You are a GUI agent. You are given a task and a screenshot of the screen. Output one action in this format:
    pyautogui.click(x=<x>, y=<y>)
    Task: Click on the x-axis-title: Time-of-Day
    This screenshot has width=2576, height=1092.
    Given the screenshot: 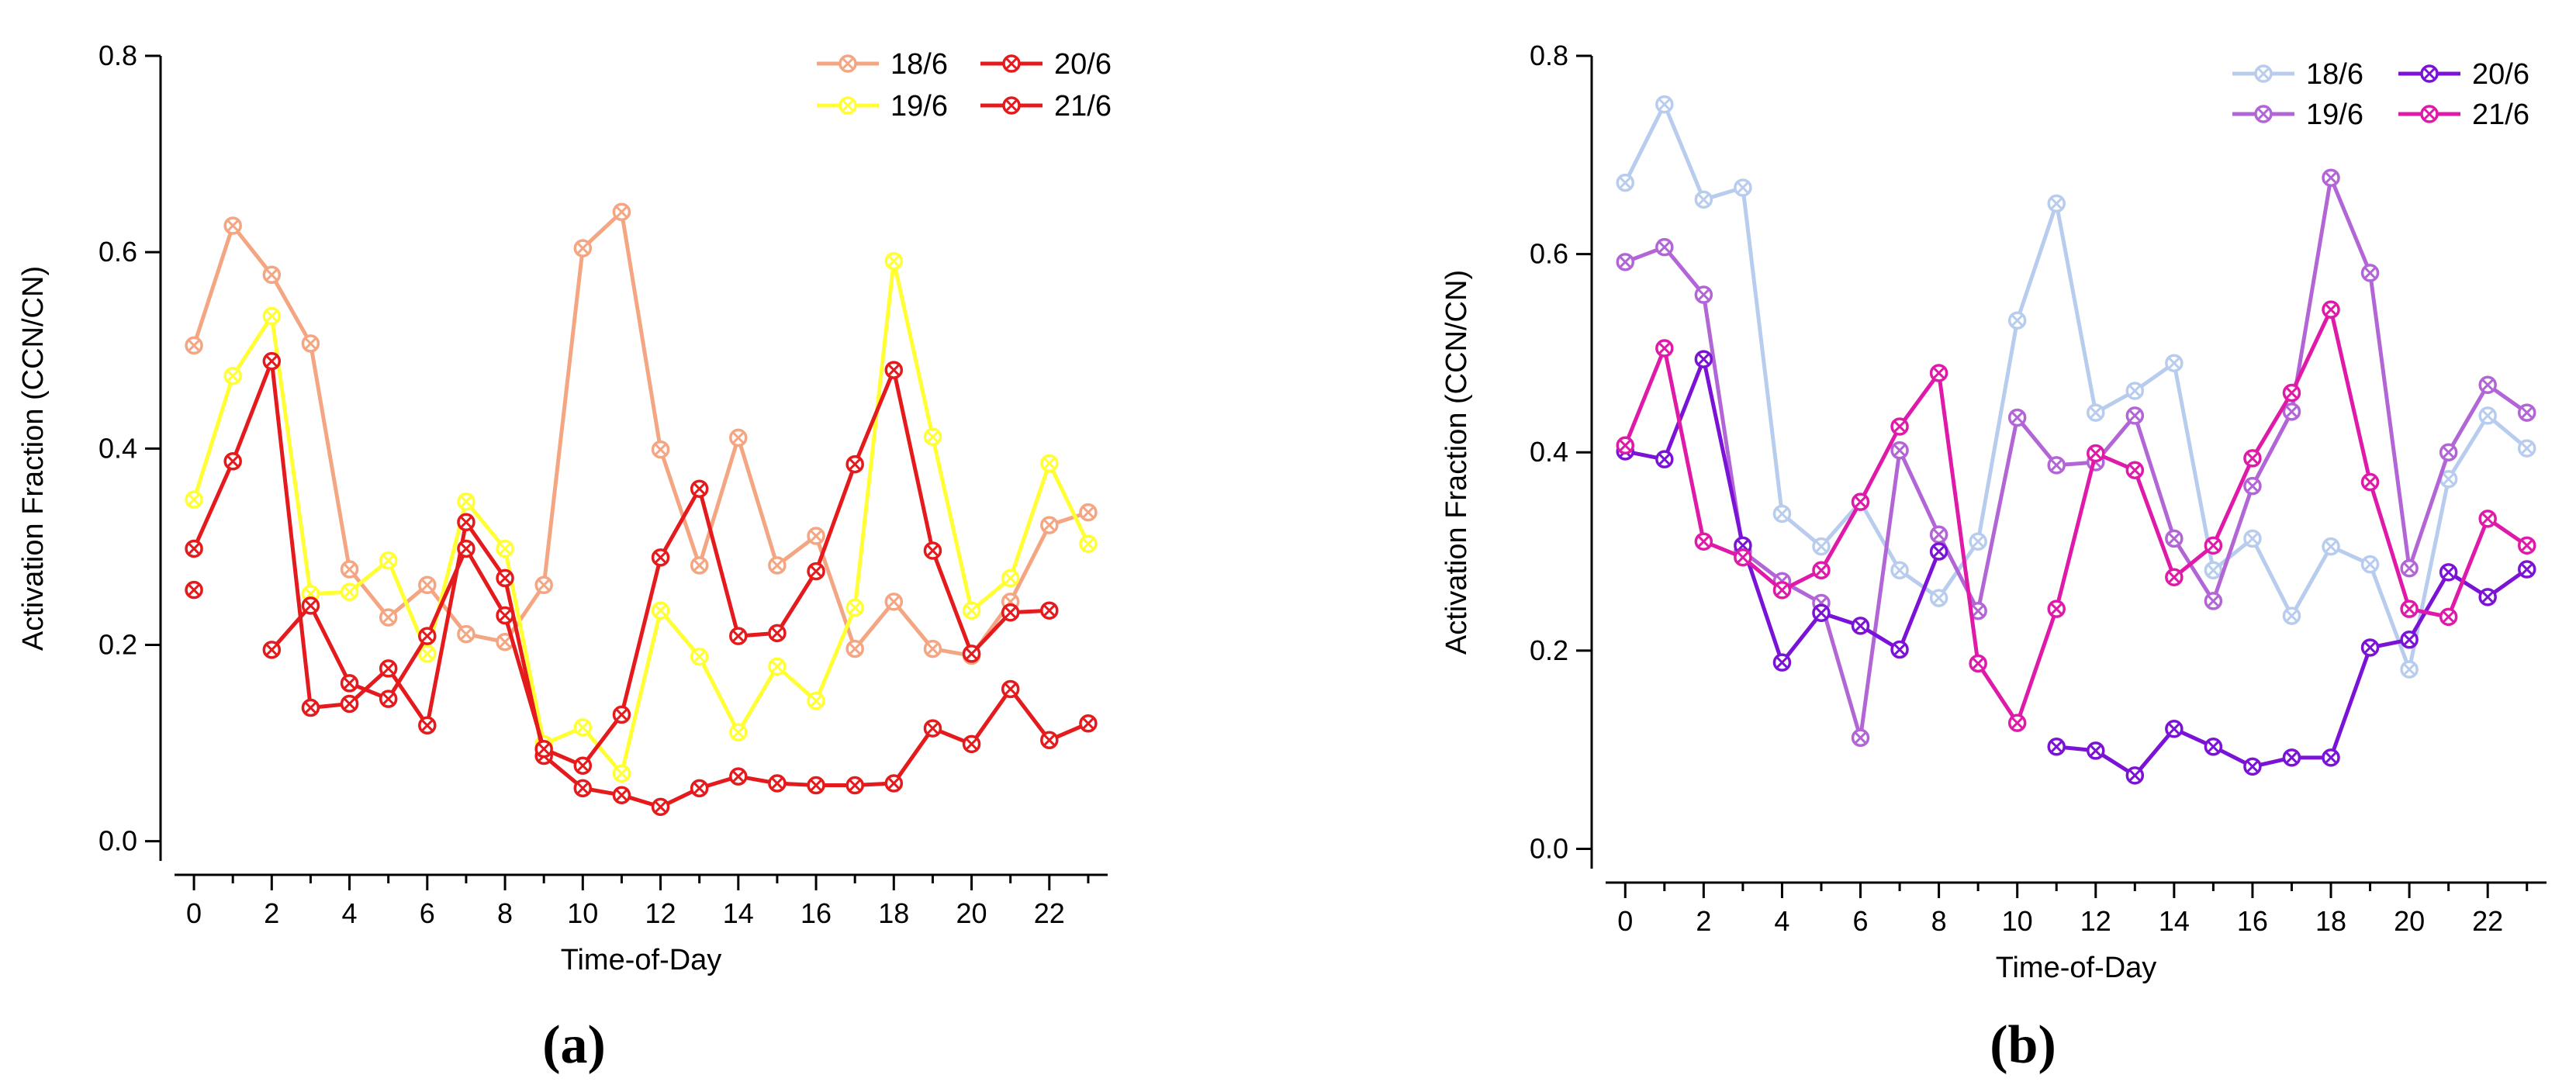 What is the action you would take?
    pyautogui.click(x=2076, y=968)
    